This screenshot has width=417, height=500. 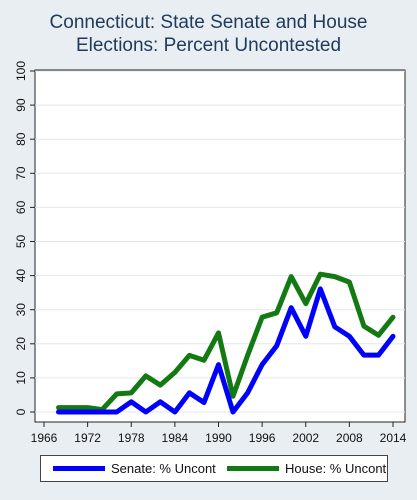 What do you see at coordinates (21, 105) in the screenshot?
I see `tick-label-y-90: 90` at bounding box center [21, 105].